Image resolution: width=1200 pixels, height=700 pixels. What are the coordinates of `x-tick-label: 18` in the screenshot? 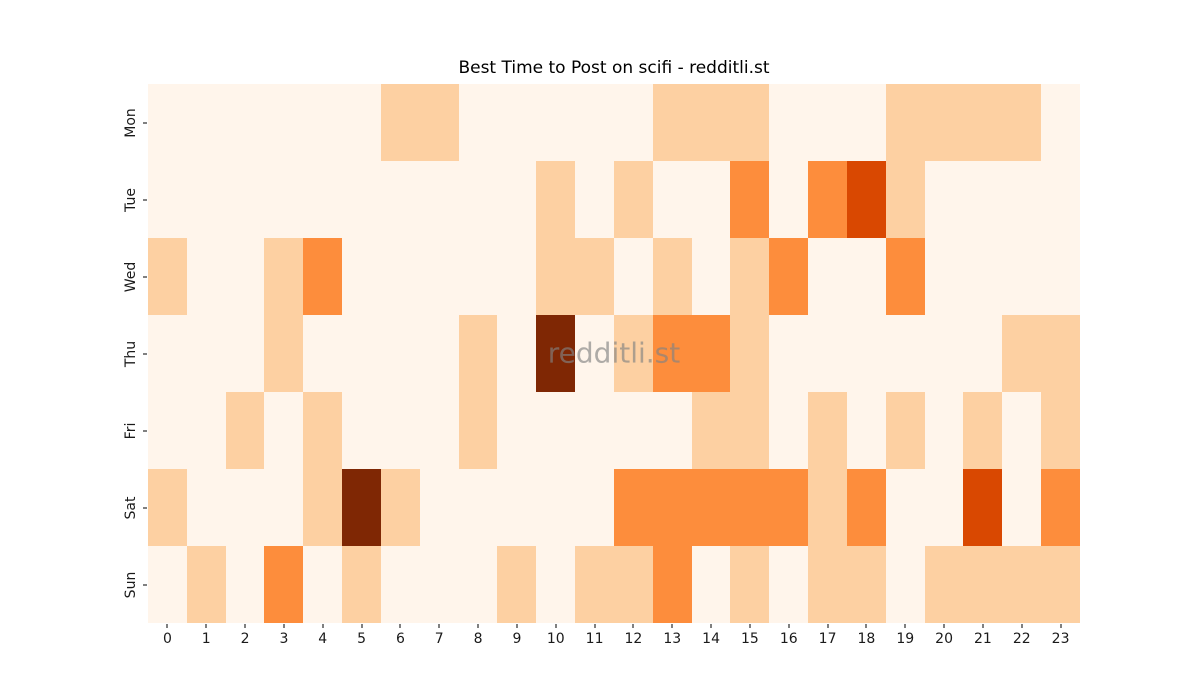 It's located at (866, 639).